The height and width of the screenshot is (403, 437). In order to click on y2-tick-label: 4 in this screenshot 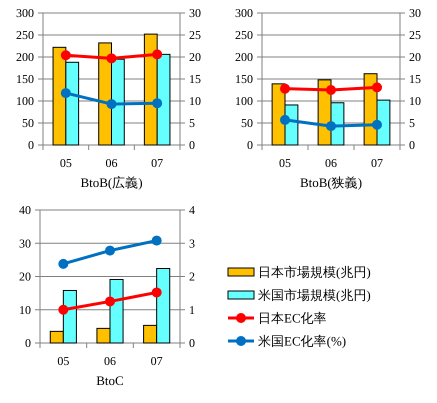, I will do `click(192, 210)`.